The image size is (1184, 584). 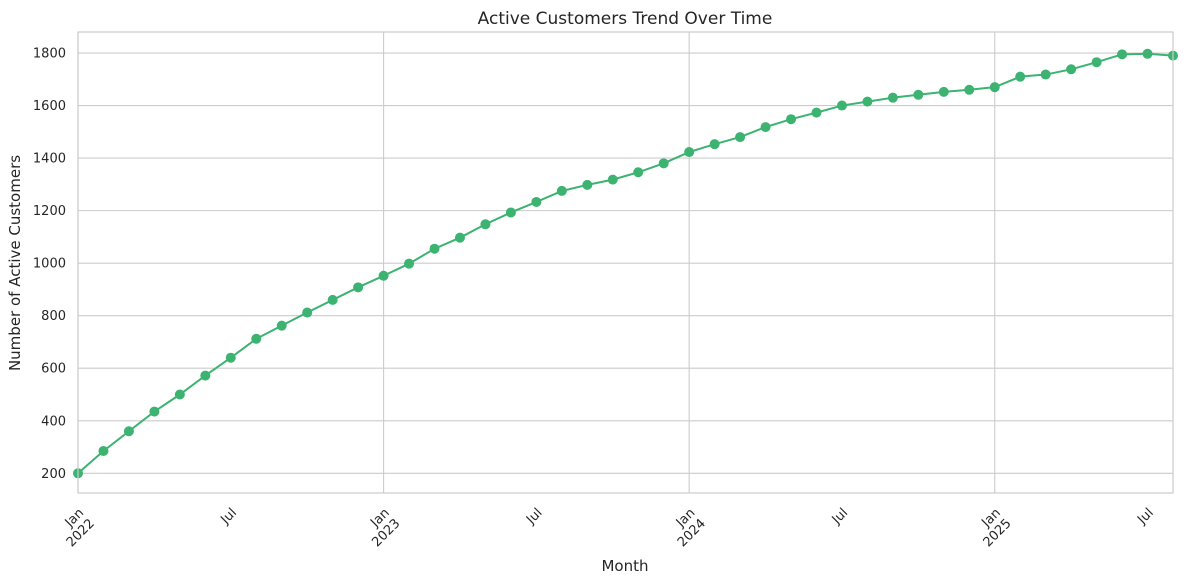 What do you see at coordinates (15, 263) in the screenshot?
I see `y-axis-label: Number of Active Customers` at bounding box center [15, 263].